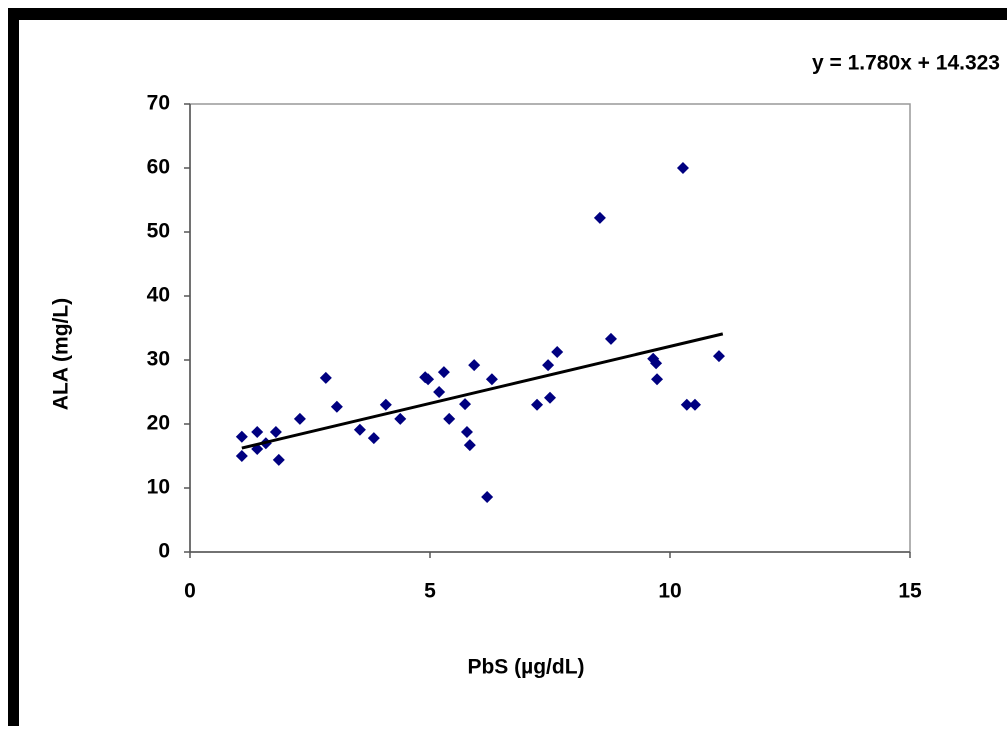 The image size is (1007, 731). Describe the element at coordinates (507, 14) in the screenshot. I see `frame-top` at that location.